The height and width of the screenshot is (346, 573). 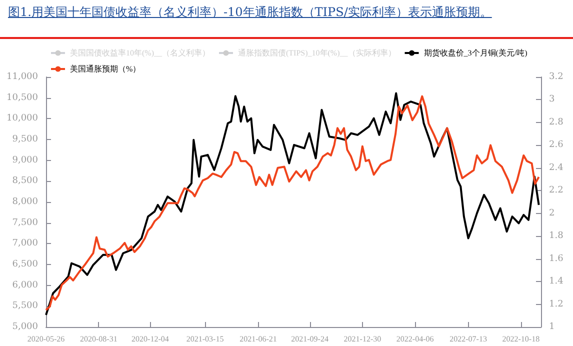 What do you see at coordinates (556, 145) in the screenshot?
I see `y2-tick-label: 2.6` at bounding box center [556, 145].